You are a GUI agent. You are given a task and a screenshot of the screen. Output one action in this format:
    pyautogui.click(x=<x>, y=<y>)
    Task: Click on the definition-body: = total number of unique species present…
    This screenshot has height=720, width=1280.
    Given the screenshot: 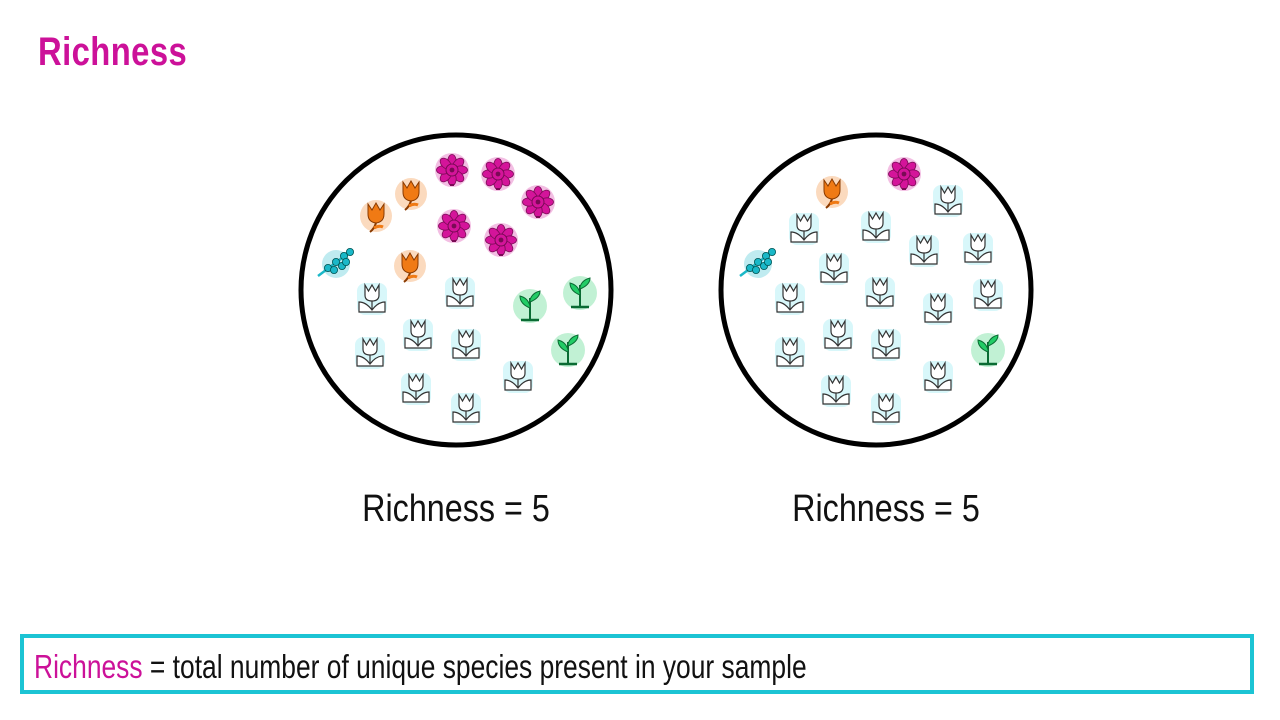 What is the action you would take?
    pyautogui.click(x=474, y=666)
    